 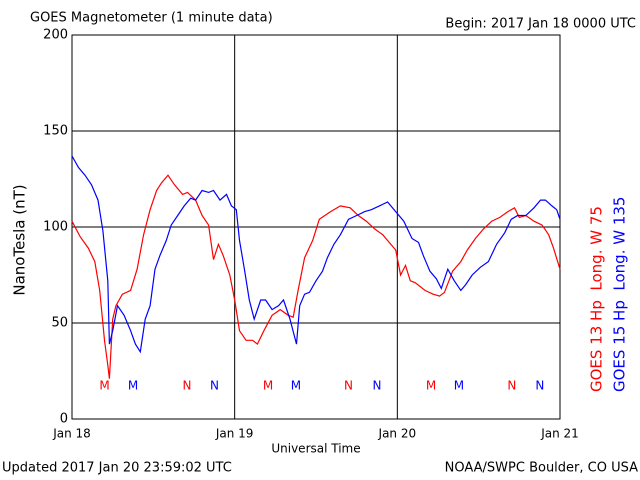 I want to click on y-tick-label: 50, so click(x=59, y=323).